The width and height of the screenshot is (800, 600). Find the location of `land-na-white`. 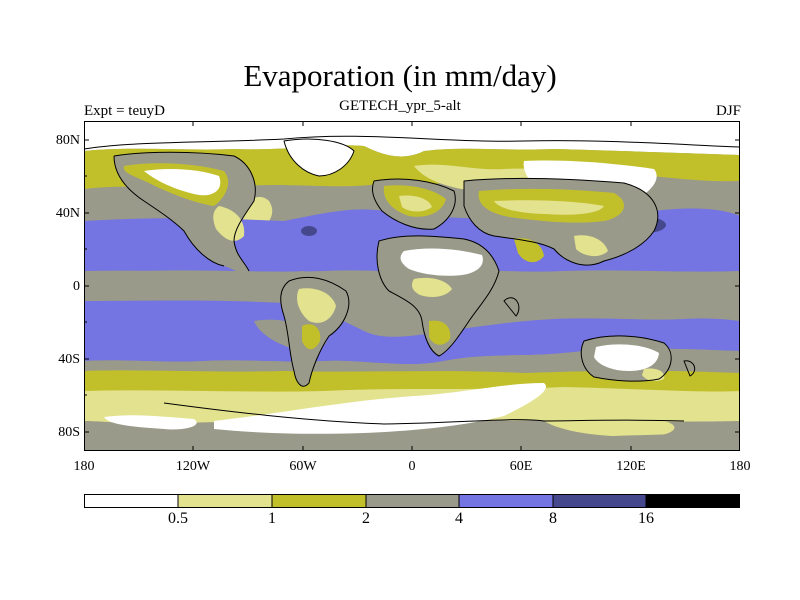

land-na-white is located at coordinates (182, 182).